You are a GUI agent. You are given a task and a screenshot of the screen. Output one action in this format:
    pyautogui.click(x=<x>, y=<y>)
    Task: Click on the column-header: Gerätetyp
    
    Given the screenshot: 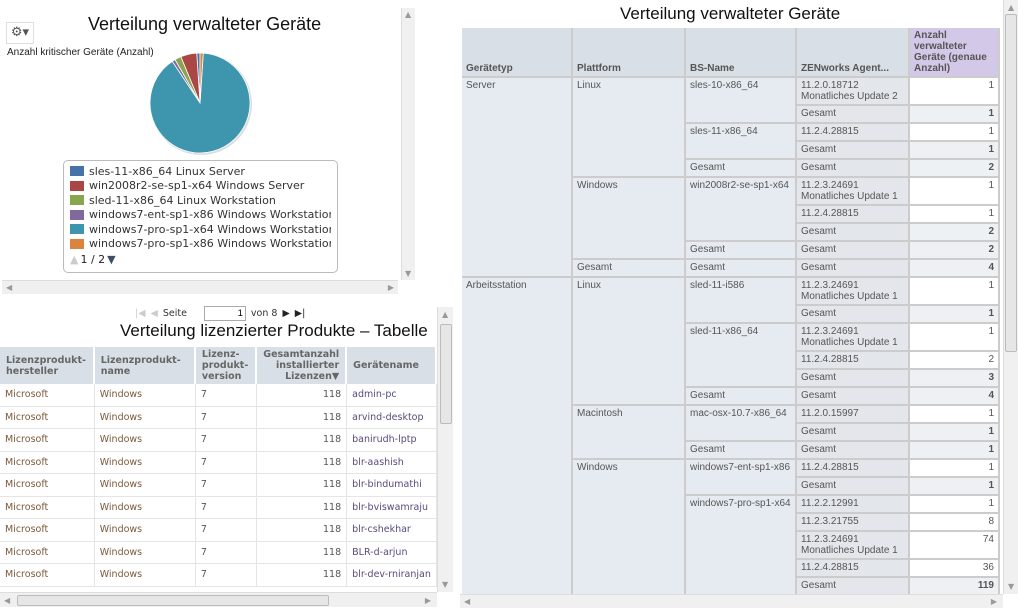 What is the action you would take?
    pyautogui.click(x=517, y=53)
    